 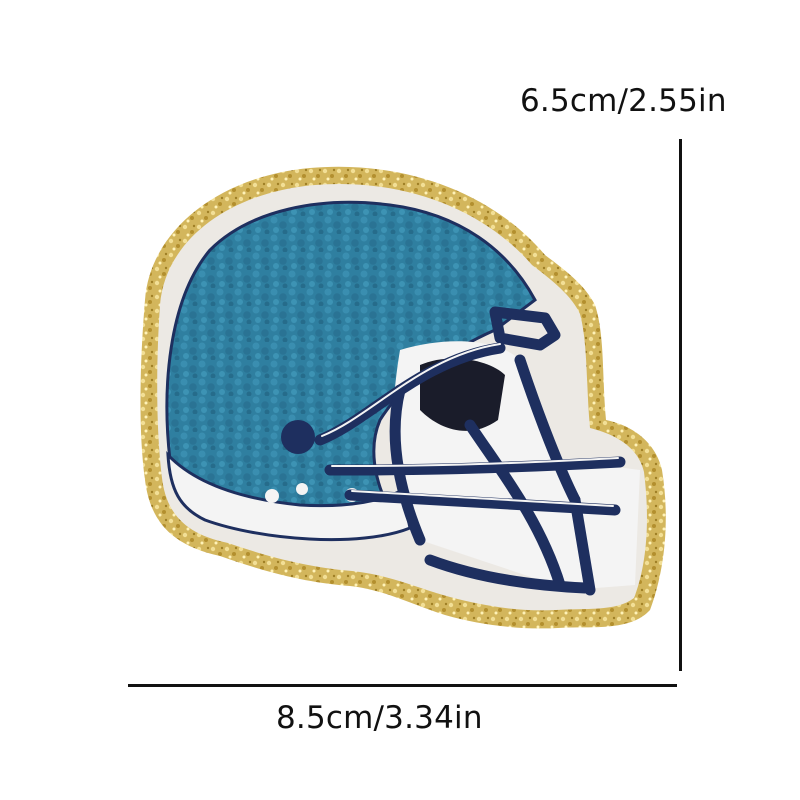 I want to click on height-dimension-label: 6.5cm/2.55in, so click(x=623, y=101).